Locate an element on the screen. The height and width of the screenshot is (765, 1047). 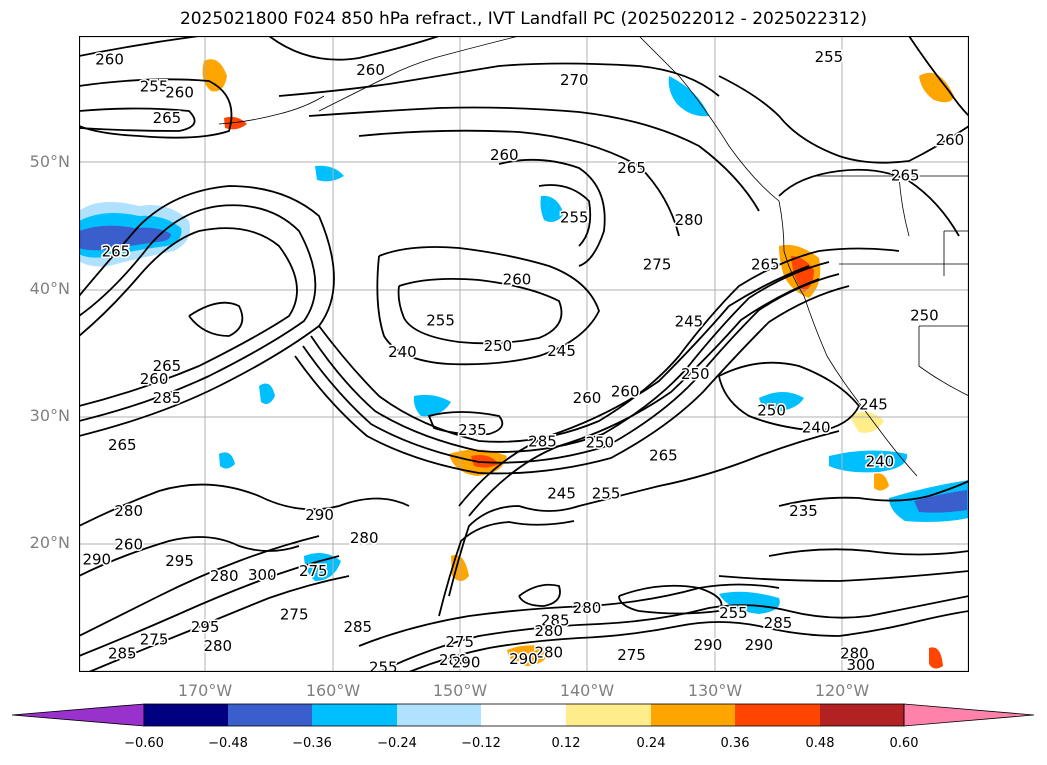
lat-label-40n: 40°N is located at coordinates (49, 288).